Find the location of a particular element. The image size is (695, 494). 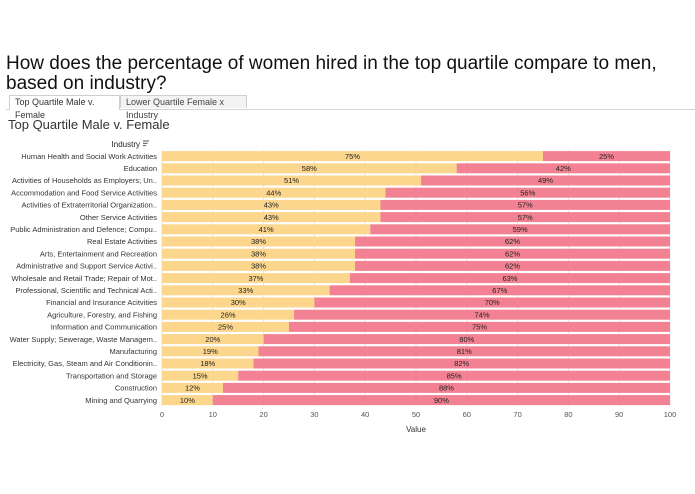

data-label-female: 15% is located at coordinates (200, 375).